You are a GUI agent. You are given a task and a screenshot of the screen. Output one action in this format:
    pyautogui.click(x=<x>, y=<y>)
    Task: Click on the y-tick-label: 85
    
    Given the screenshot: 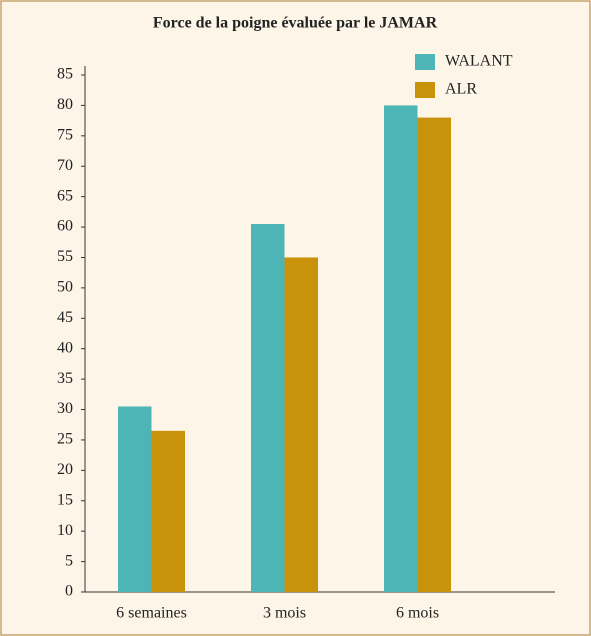 What is the action you would take?
    pyautogui.click(x=65, y=74)
    